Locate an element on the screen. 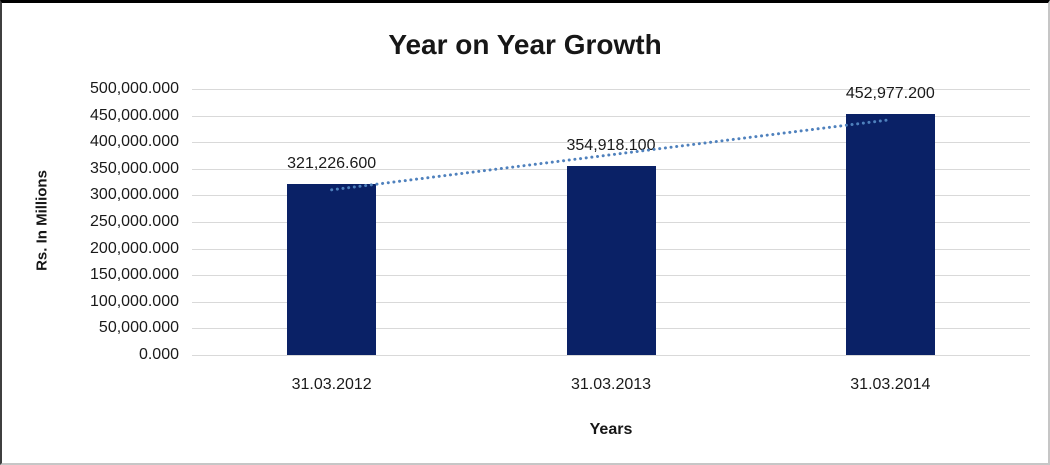 The image size is (1050, 465). y-tick-label: 0.000 is located at coordinates (158, 354).